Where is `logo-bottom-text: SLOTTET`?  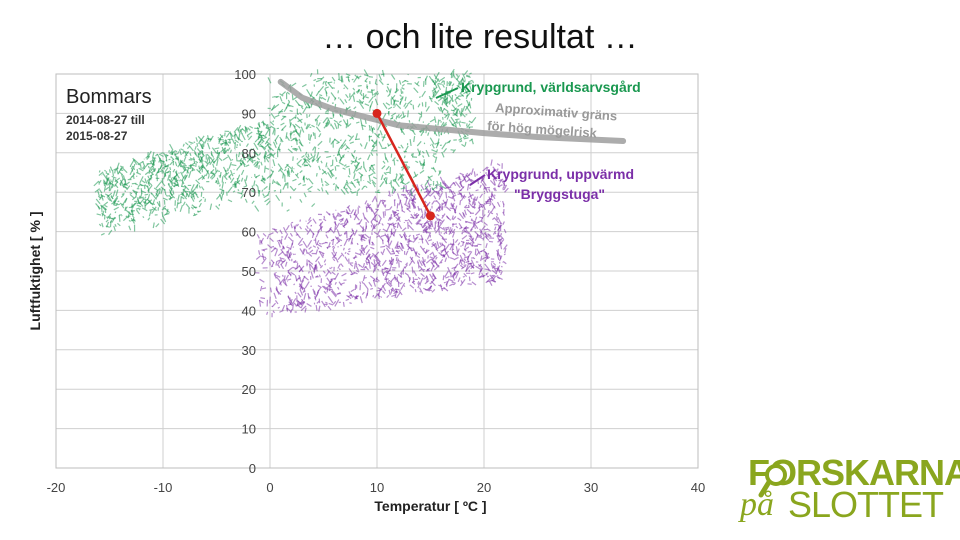 logo-bottom-text: SLOTTET is located at coordinates (866, 504).